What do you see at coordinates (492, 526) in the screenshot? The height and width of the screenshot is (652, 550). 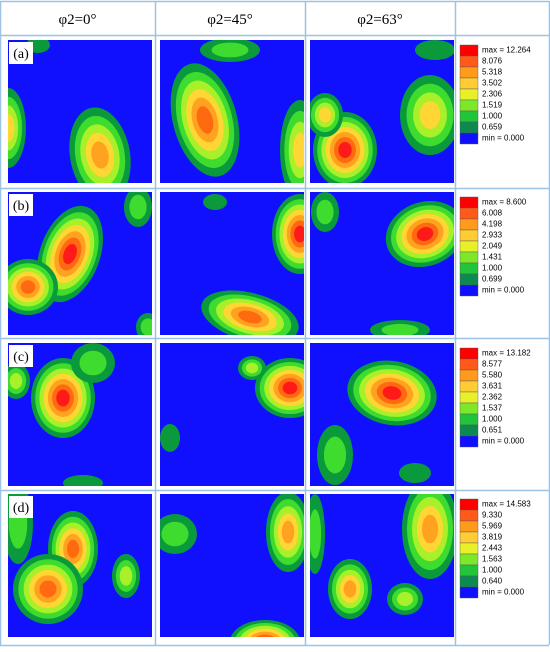 I see `legend-label: 5.969` at bounding box center [492, 526].